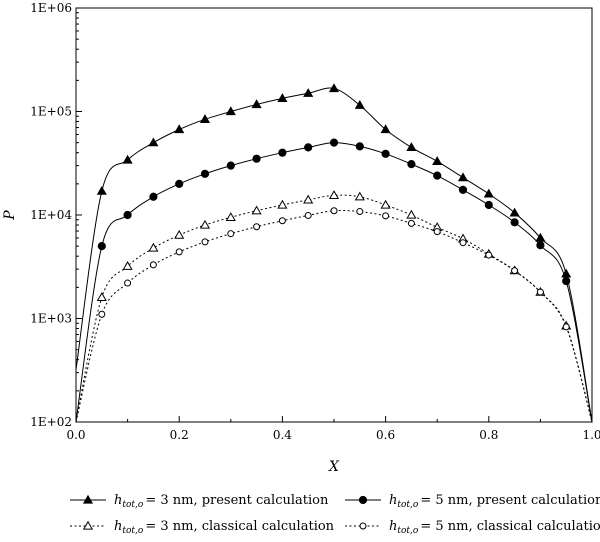 Image resolution: width=600 pixels, height=542 pixels. Describe the element at coordinates (51, 319) in the screenshot. I see `y-tick-label: 1E+03` at that location.